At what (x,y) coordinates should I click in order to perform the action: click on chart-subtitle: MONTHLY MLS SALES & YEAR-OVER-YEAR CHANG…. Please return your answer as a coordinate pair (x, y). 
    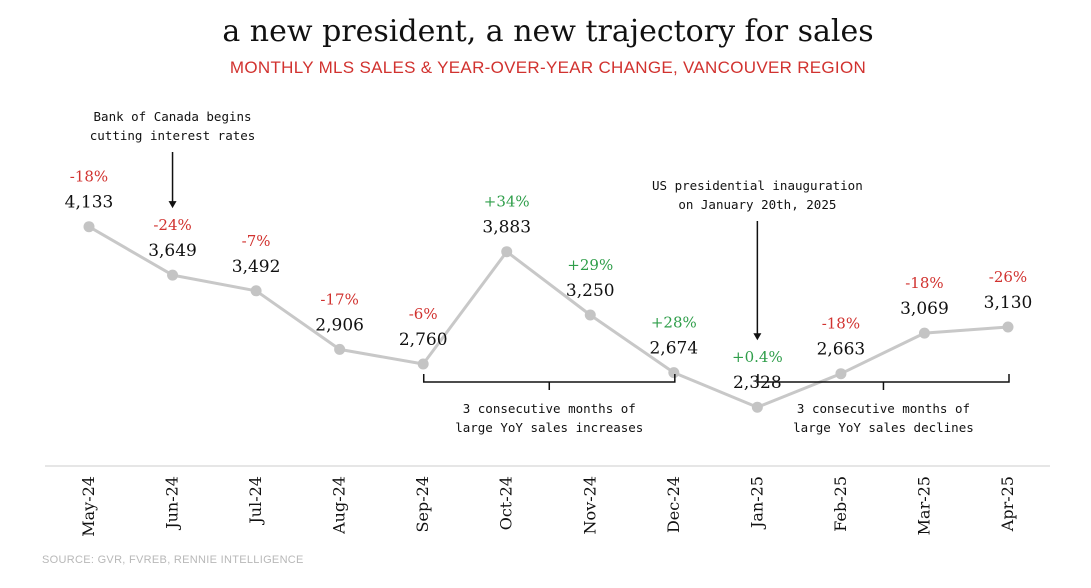
    Looking at the image, I should click on (548, 67).